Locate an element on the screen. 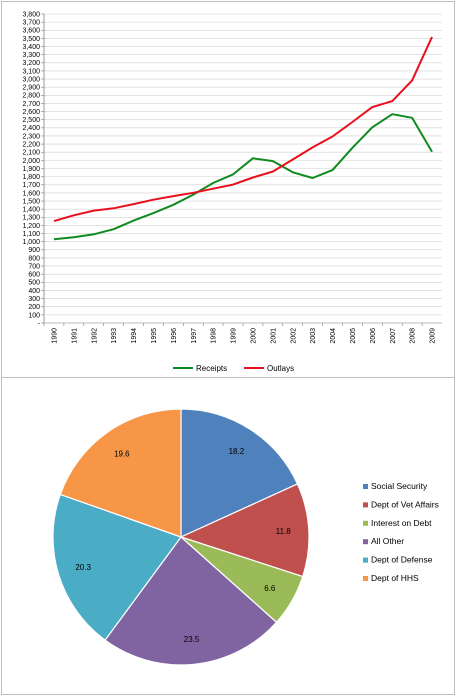 The width and height of the screenshot is (457, 696). y-tick-label: 2,700 is located at coordinates (31, 104).